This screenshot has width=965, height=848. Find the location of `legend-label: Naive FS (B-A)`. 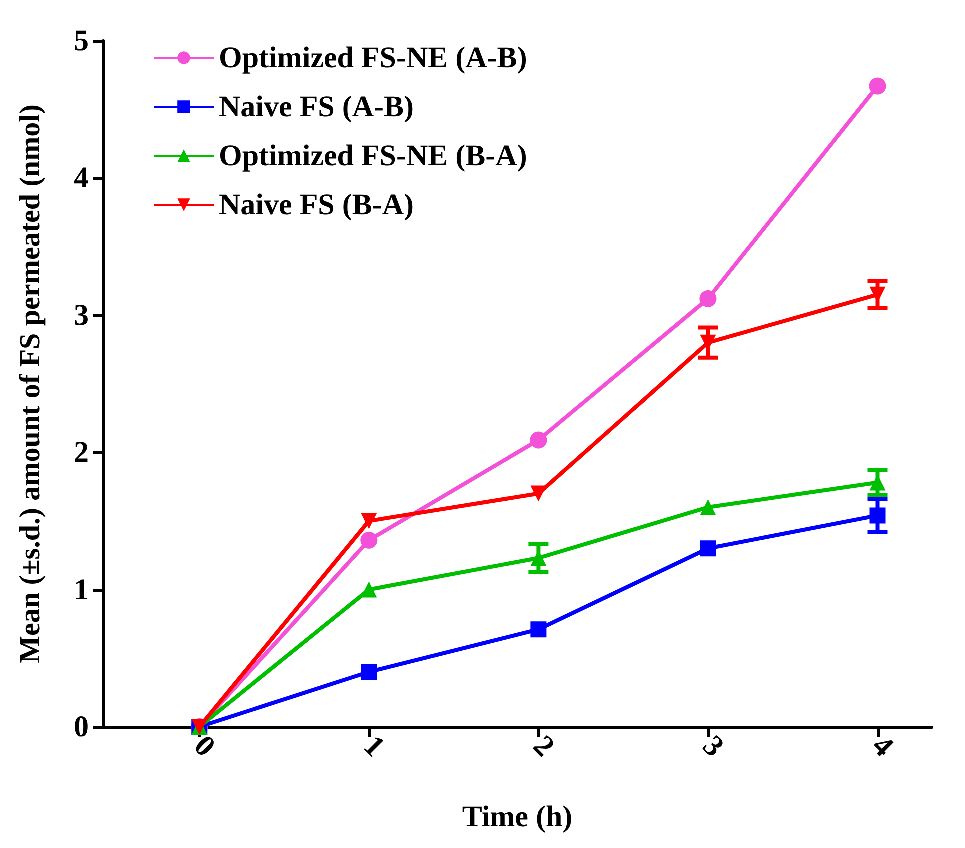

legend-label: Naive FS (B-A) is located at coordinates (316, 205).